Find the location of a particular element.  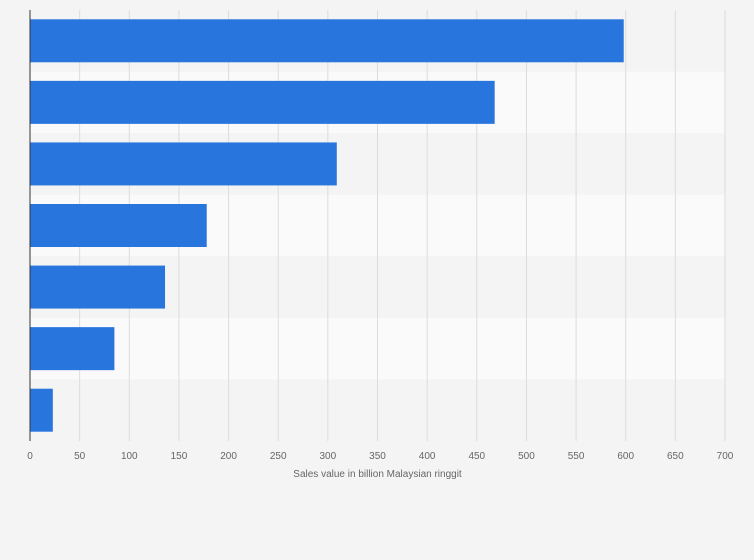

x-tick-label: 150 is located at coordinates (179, 456).